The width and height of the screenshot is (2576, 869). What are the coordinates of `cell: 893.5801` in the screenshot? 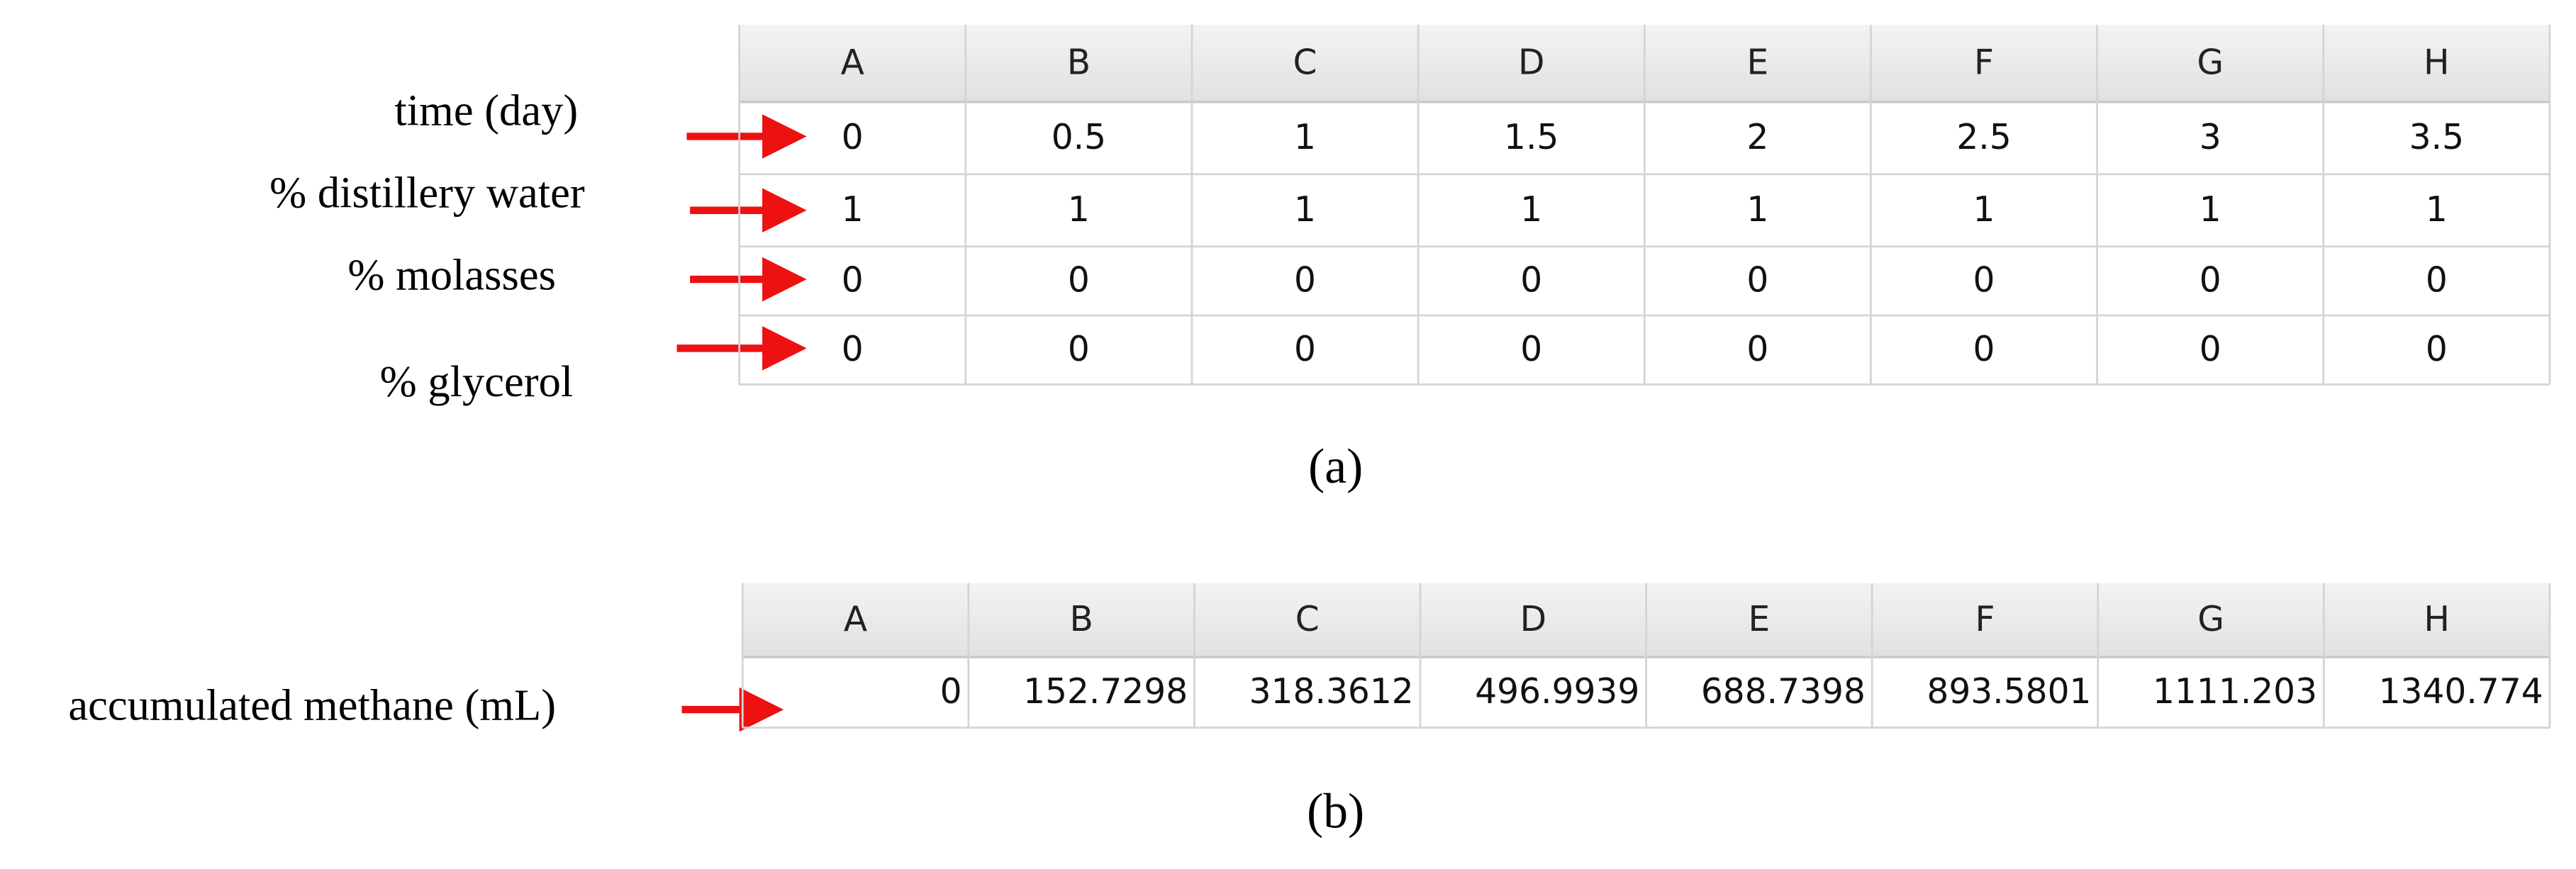 It's located at (2009, 692).